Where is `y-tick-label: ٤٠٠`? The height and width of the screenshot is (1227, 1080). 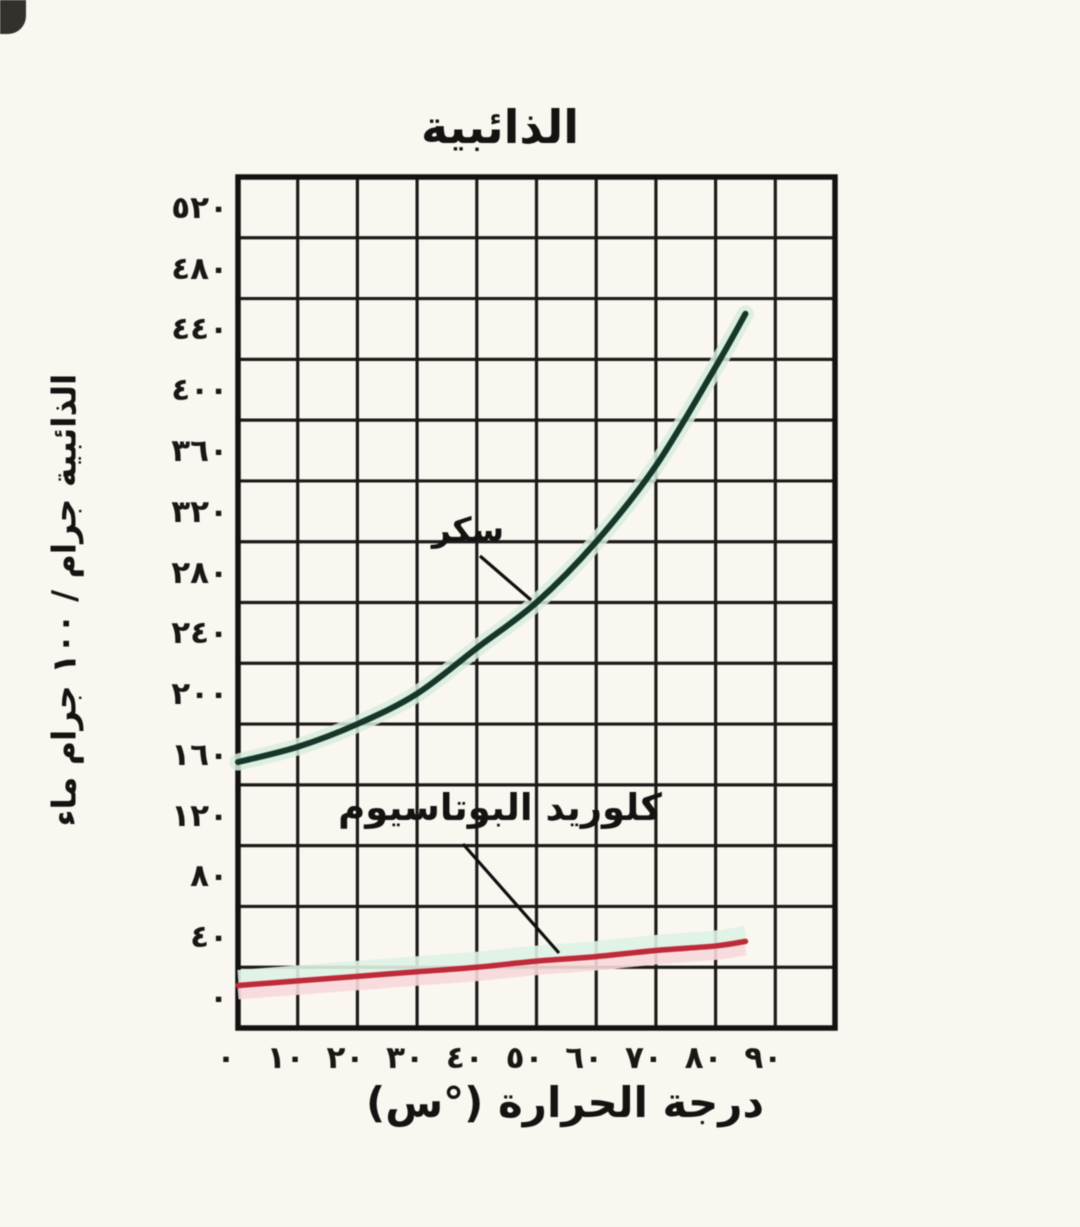
y-tick-label: ٤٠٠ is located at coordinates (199, 390).